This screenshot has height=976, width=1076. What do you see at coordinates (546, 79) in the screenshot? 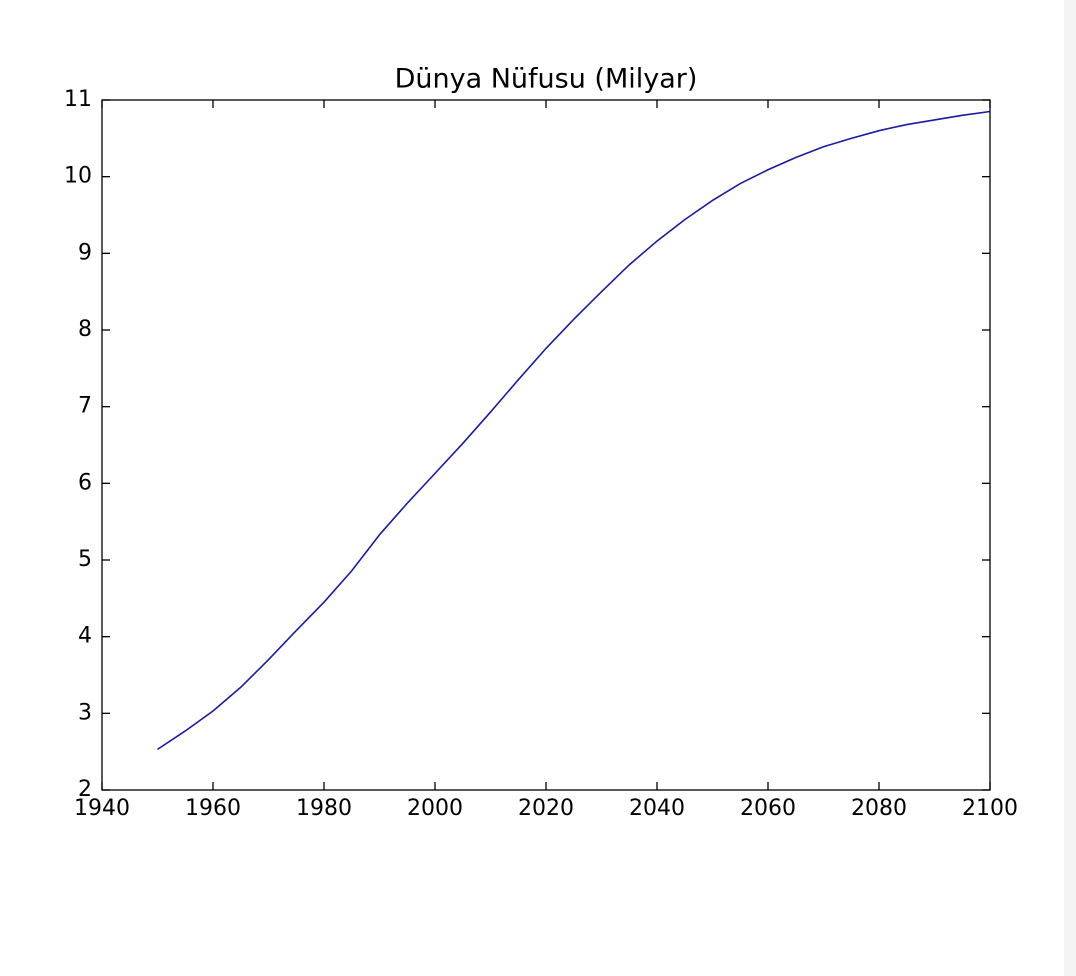
I see `chart-title: Dünya Nüfusu (Milyar)` at bounding box center [546, 79].